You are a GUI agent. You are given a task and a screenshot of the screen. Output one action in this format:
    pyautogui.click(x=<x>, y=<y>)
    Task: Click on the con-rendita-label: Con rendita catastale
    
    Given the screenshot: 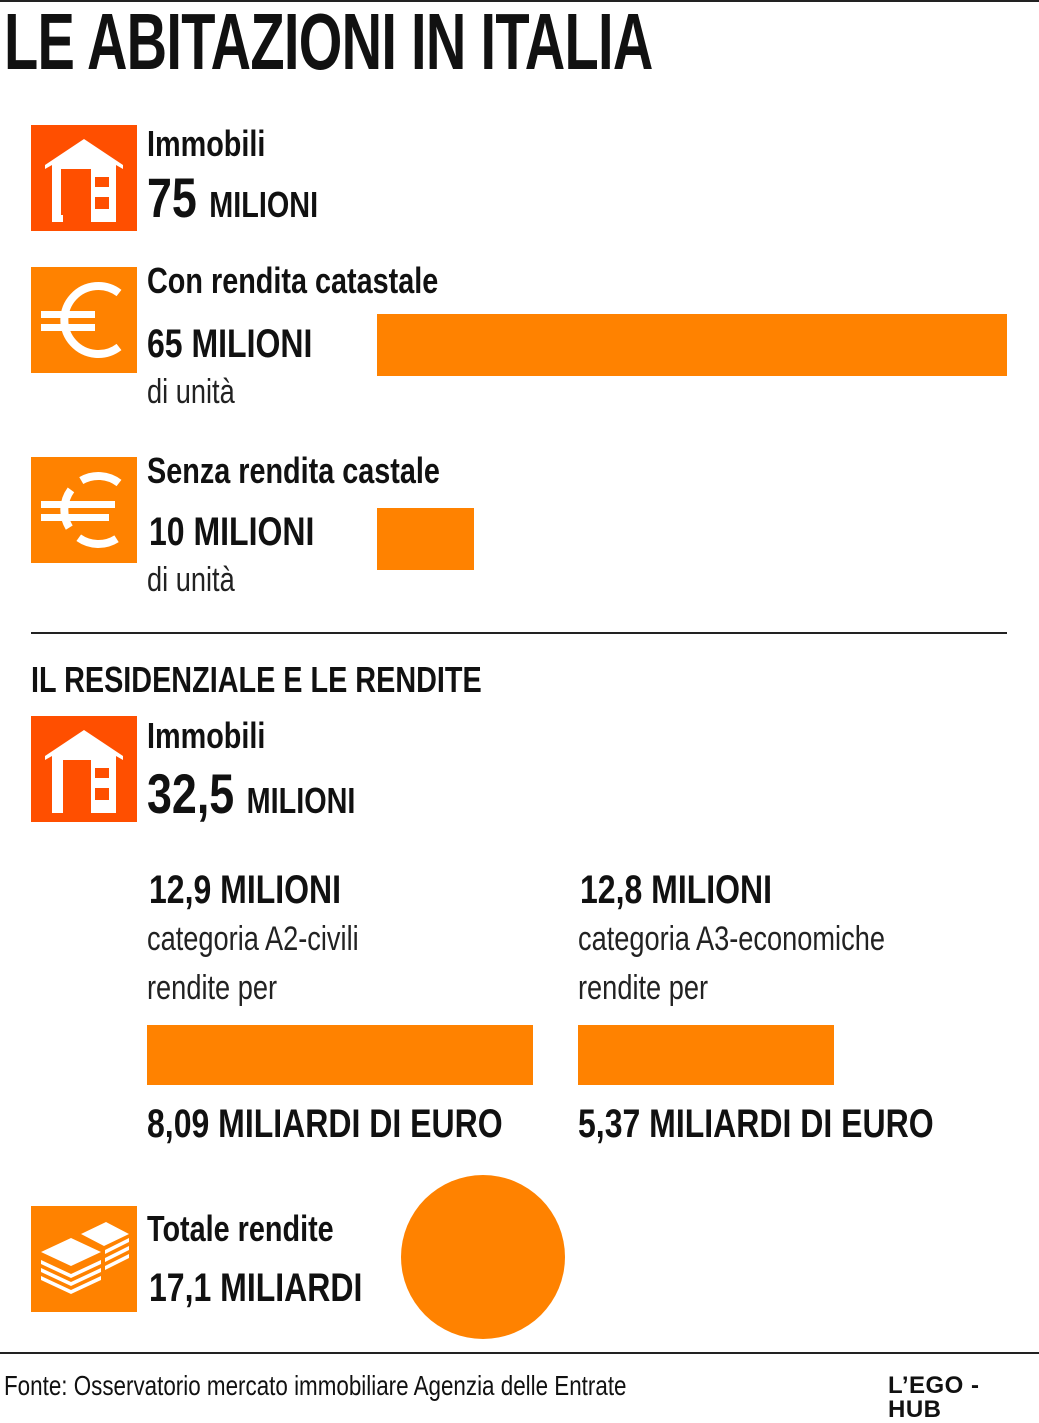 What is the action you would take?
    pyautogui.click(x=293, y=280)
    